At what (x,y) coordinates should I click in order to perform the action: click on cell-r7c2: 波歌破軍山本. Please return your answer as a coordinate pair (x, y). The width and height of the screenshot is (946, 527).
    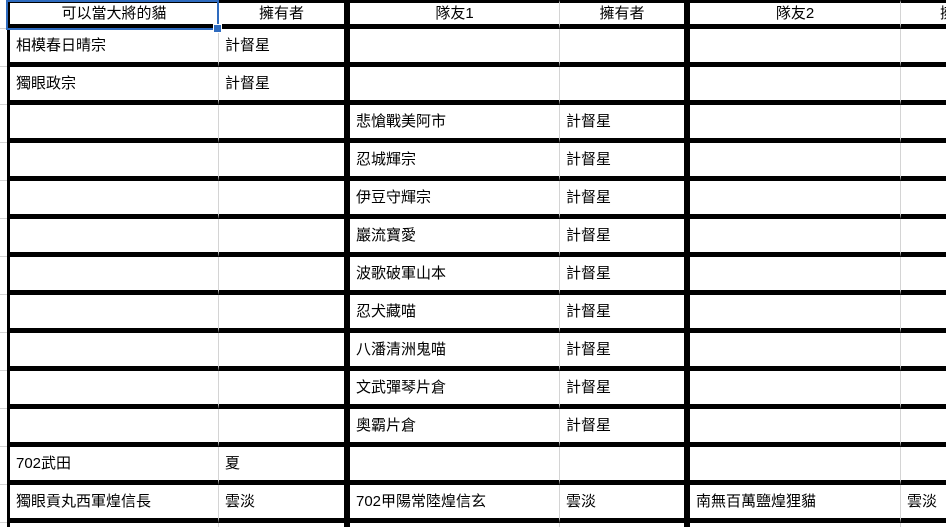
    Looking at the image, I should click on (451, 276).